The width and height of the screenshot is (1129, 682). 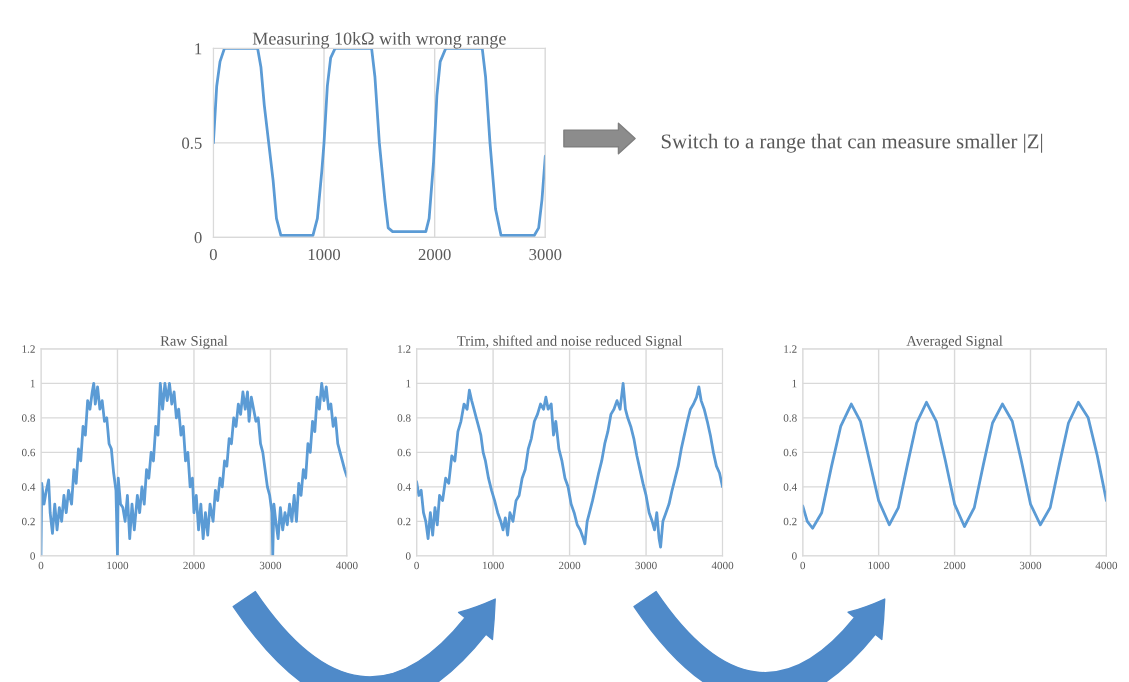 I want to click on chart-title: Raw Signal, so click(x=194, y=342).